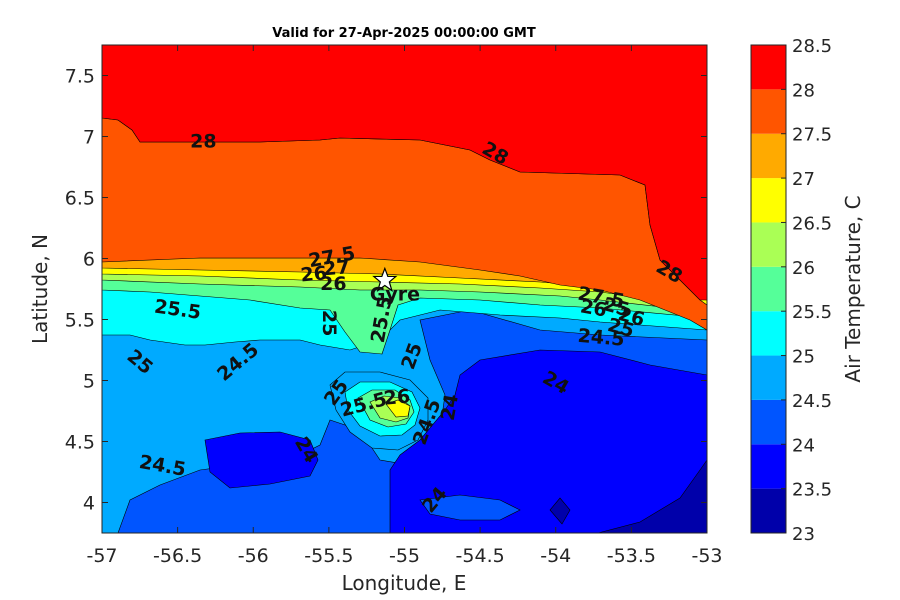 This screenshot has height=600, width=900. Describe the element at coordinates (652, 496) in the screenshot. I see `contour-region-23-23.5` at that location.